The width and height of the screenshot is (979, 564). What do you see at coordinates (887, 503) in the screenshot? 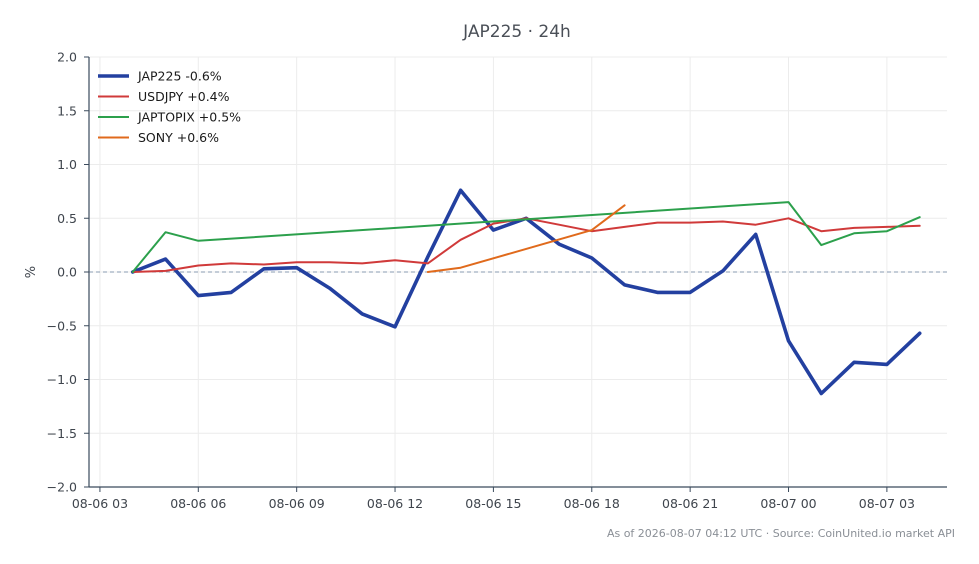
I see `x-tick-label: 08-07 03` at bounding box center [887, 503].